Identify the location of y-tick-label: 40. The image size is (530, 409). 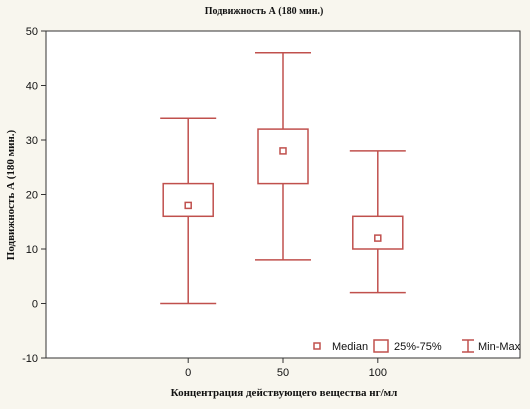
(32, 87).